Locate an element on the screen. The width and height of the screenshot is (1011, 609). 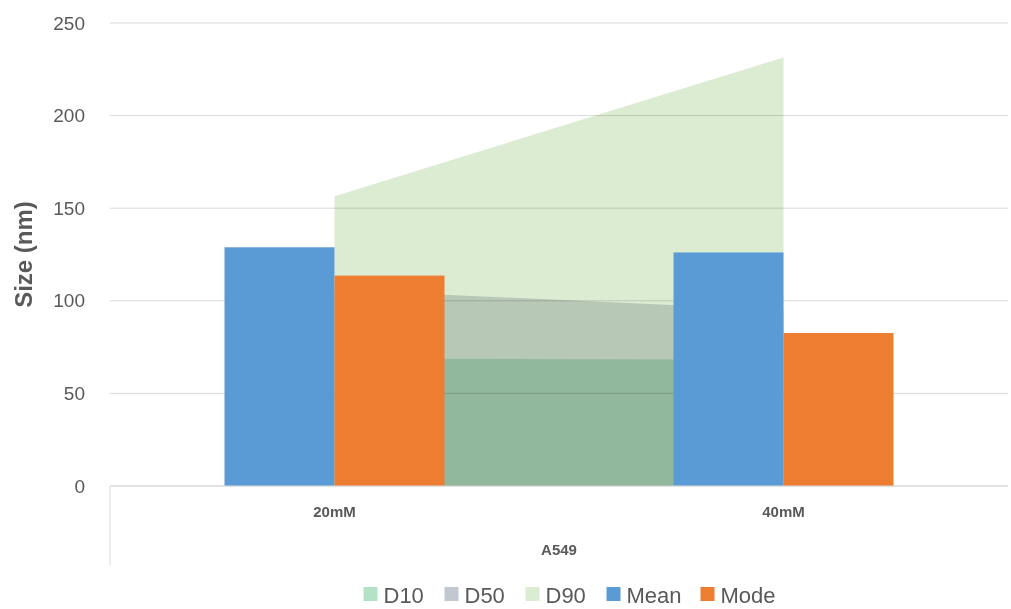
legend-label: D50 is located at coordinates (484, 595).